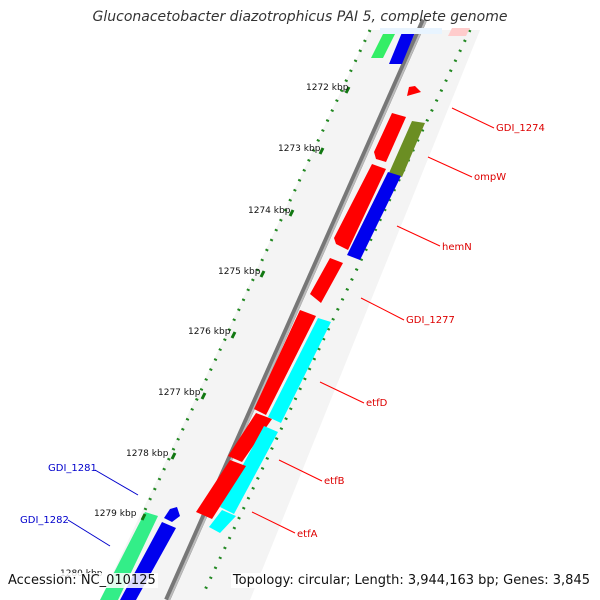  What do you see at coordinates (377, 403) in the screenshot?
I see `gene-label-etfd: etfD` at bounding box center [377, 403].